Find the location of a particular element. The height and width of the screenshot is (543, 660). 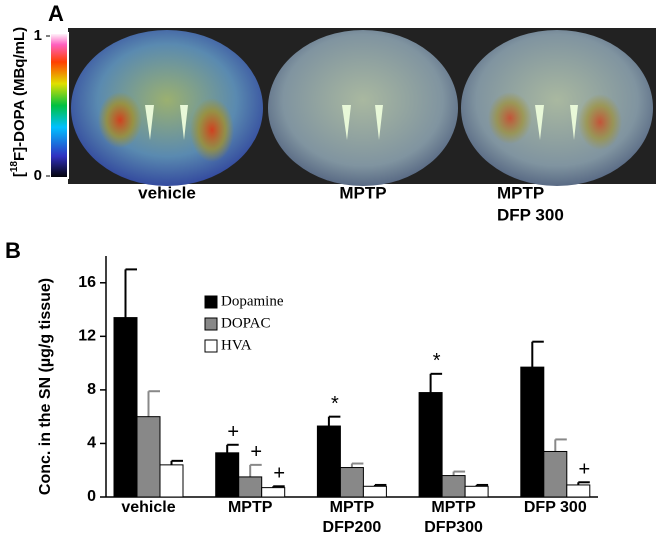

x-tick-label: DFP300 is located at coordinates (453, 527).